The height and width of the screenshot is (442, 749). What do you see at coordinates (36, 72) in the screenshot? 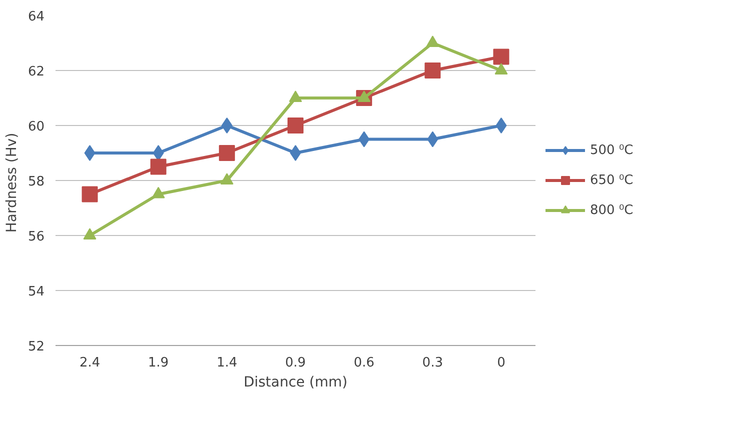
I see `y-tick-label: 62` at bounding box center [36, 72].